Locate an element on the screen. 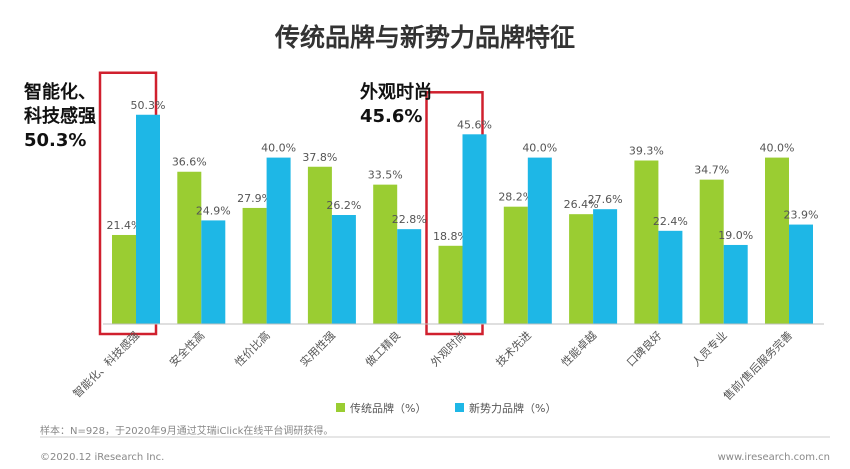 Image resolution: width=850 pixels, height=469 pixels. legend-swatch-new is located at coordinates (459, 407).